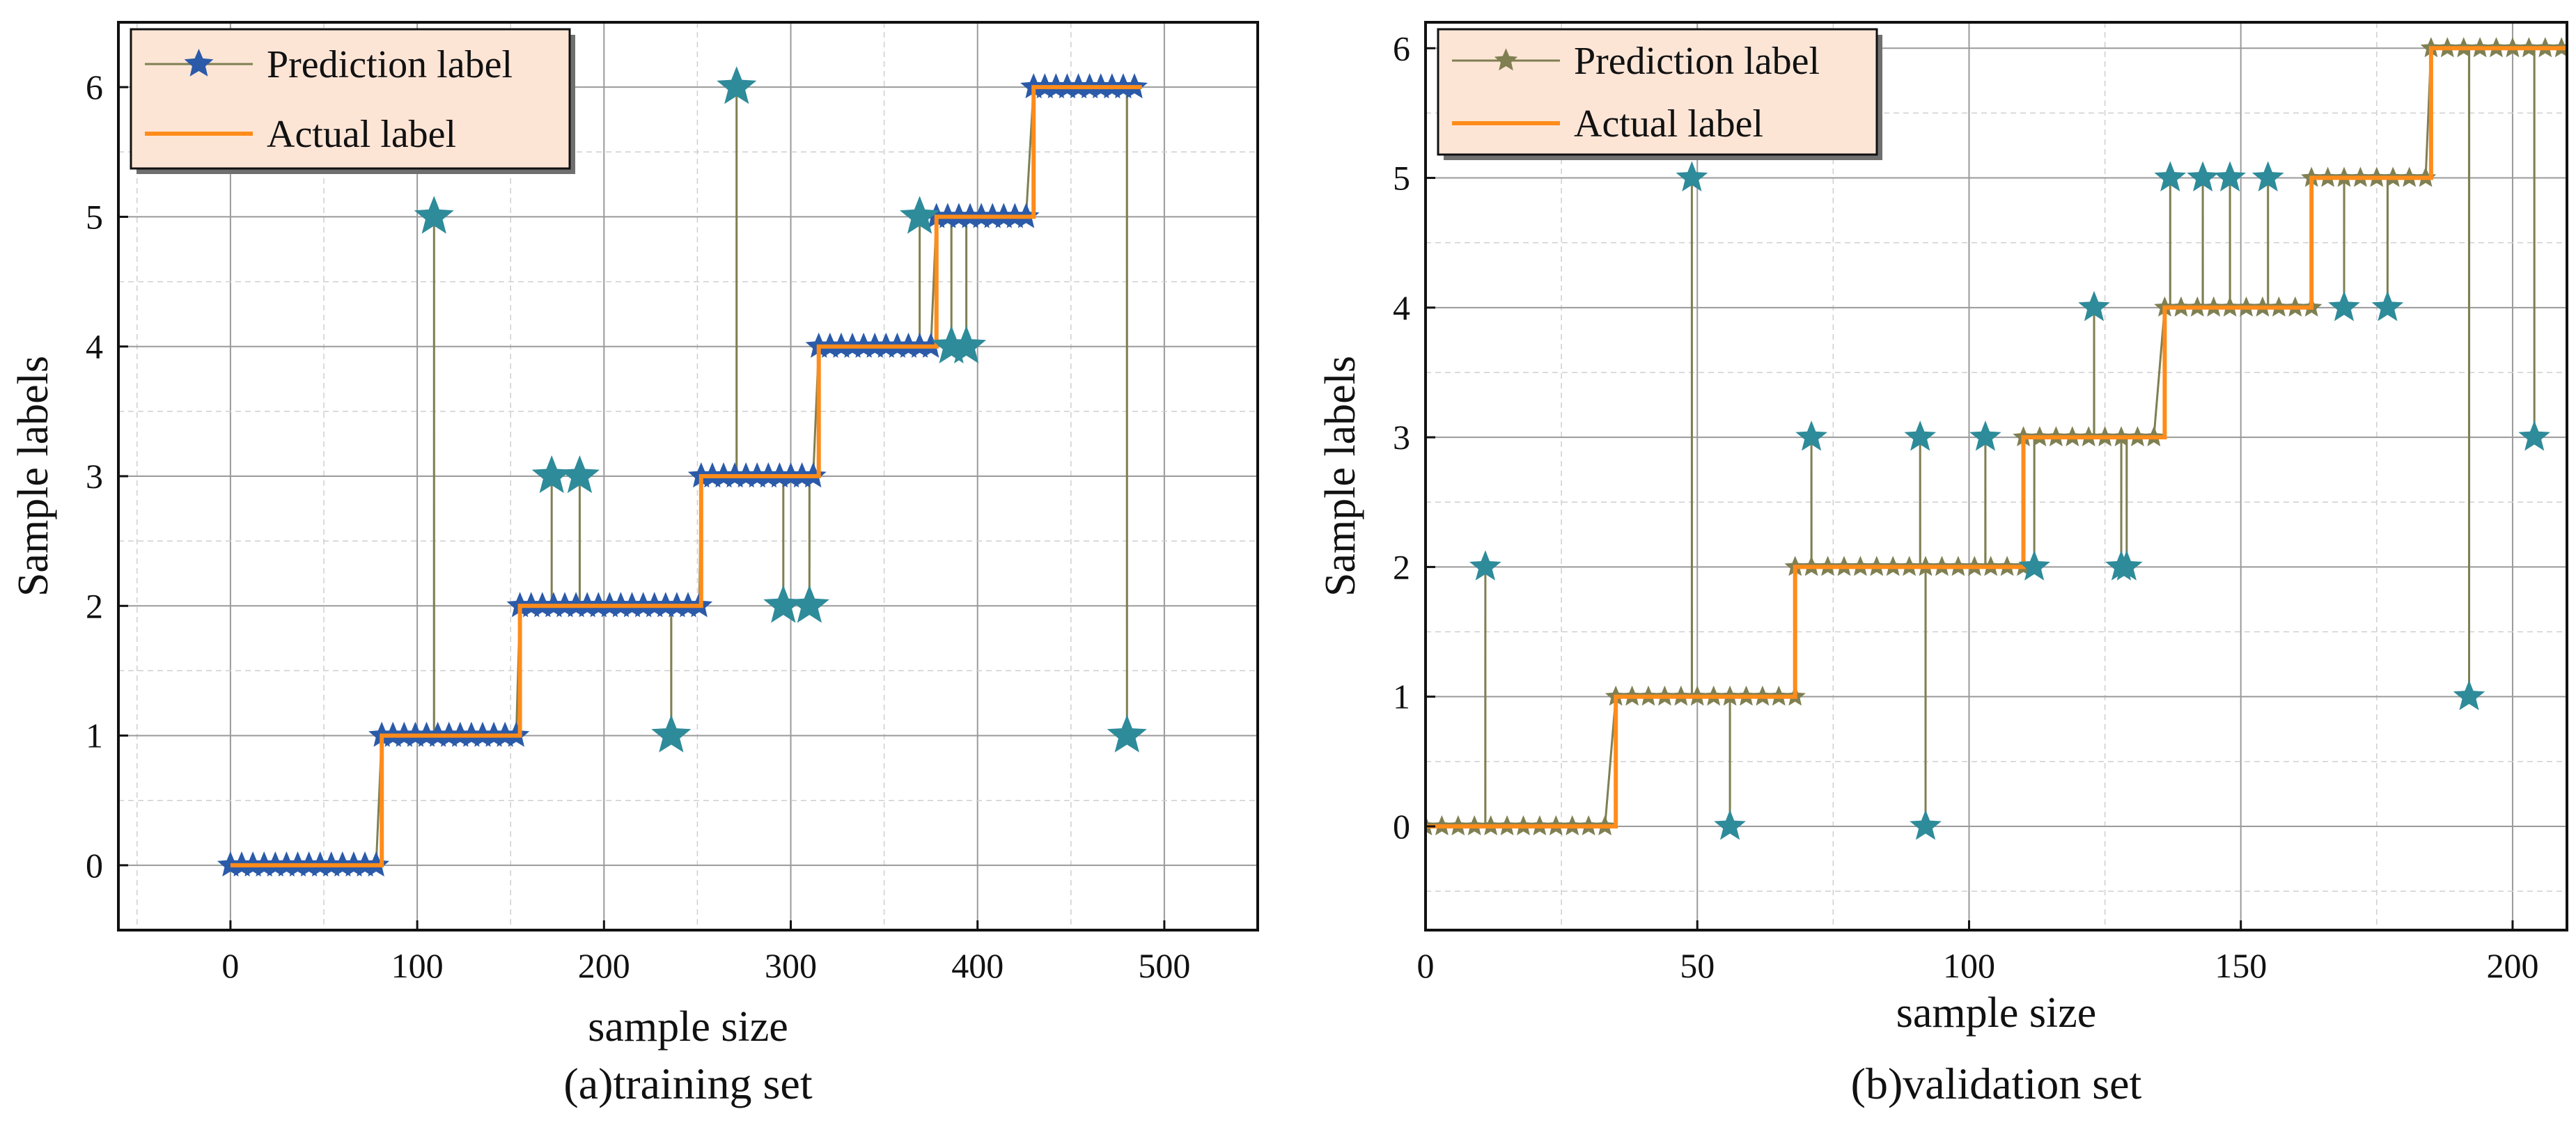 The image size is (2576, 1132). What do you see at coordinates (791, 965) in the screenshot?
I see `x-tick-label: 300` at bounding box center [791, 965].